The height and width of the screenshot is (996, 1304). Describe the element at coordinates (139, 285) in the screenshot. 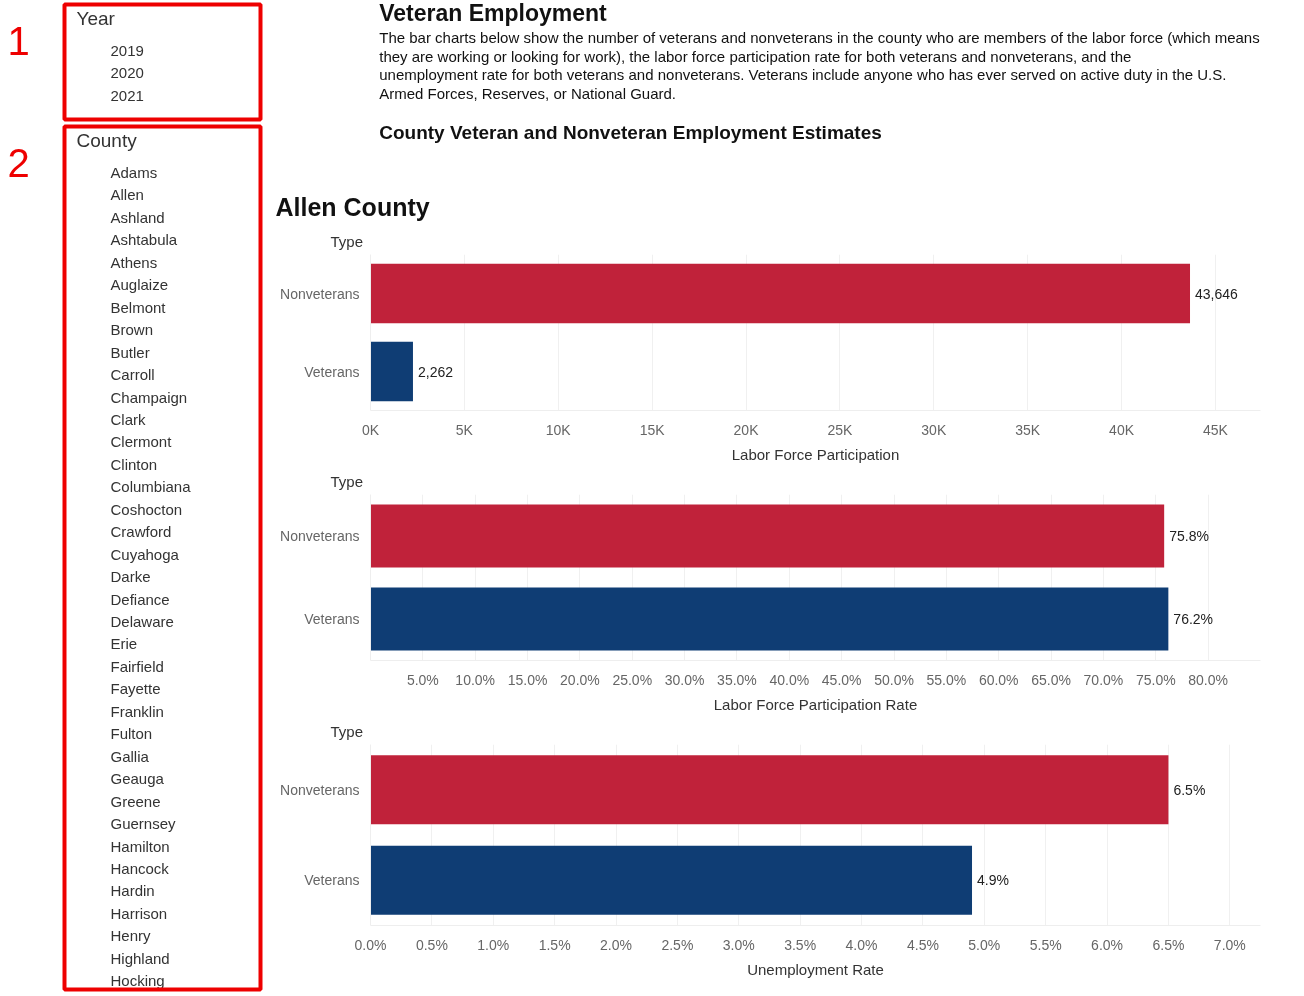

I see `category-label: Auglaize` at that location.